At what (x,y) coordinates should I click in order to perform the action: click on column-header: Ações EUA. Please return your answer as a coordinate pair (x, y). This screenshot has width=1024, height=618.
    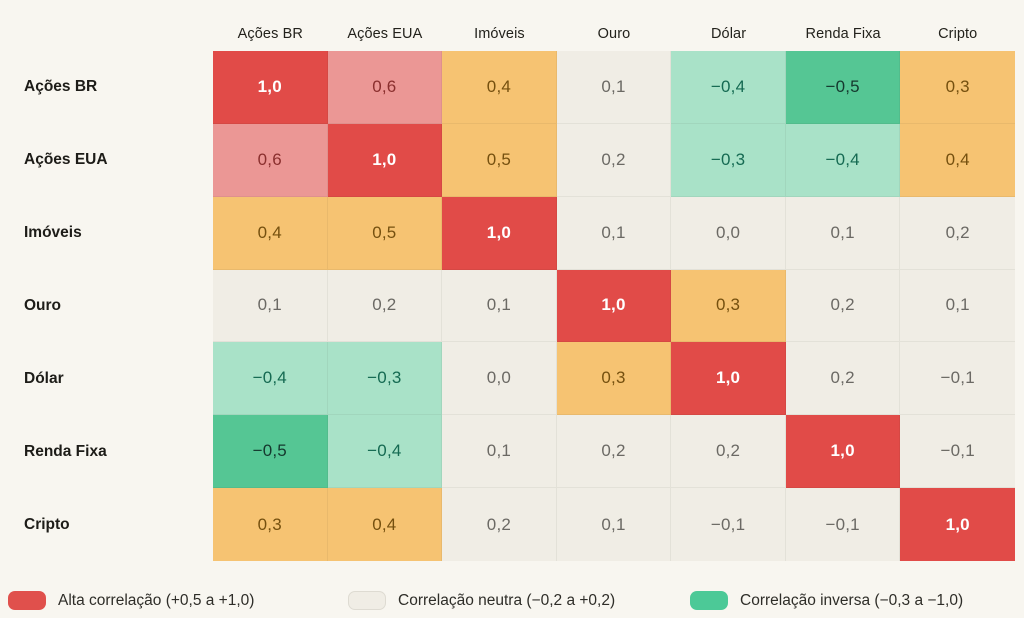
    Looking at the image, I should click on (385, 34).